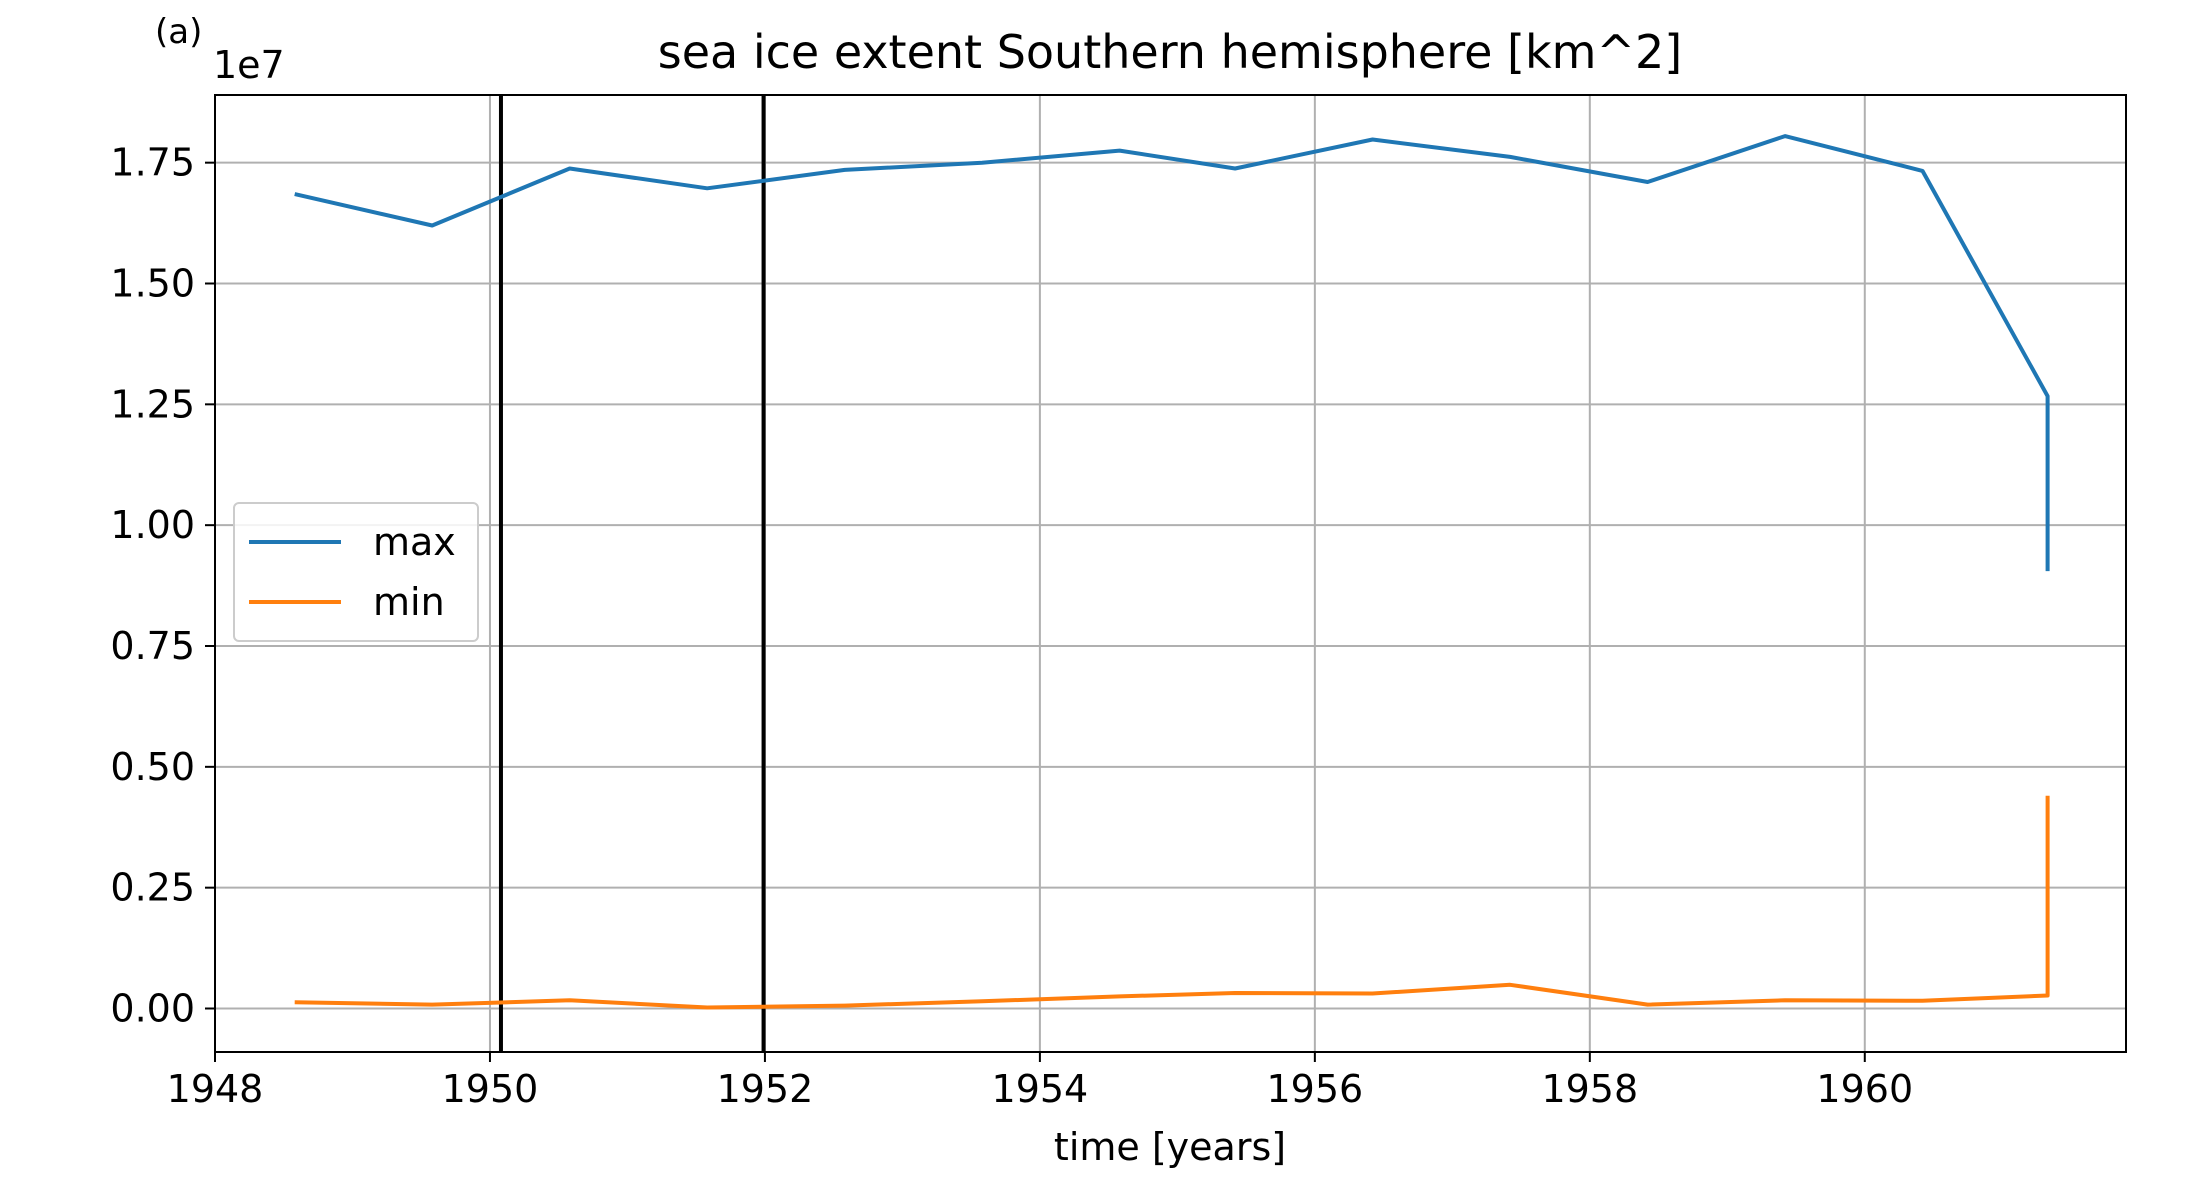 Image resolution: width=2196 pixels, height=1181 pixels. Describe the element at coordinates (249, 65) in the screenshot. I see `y-axis-offset-label: 1e7` at that location.